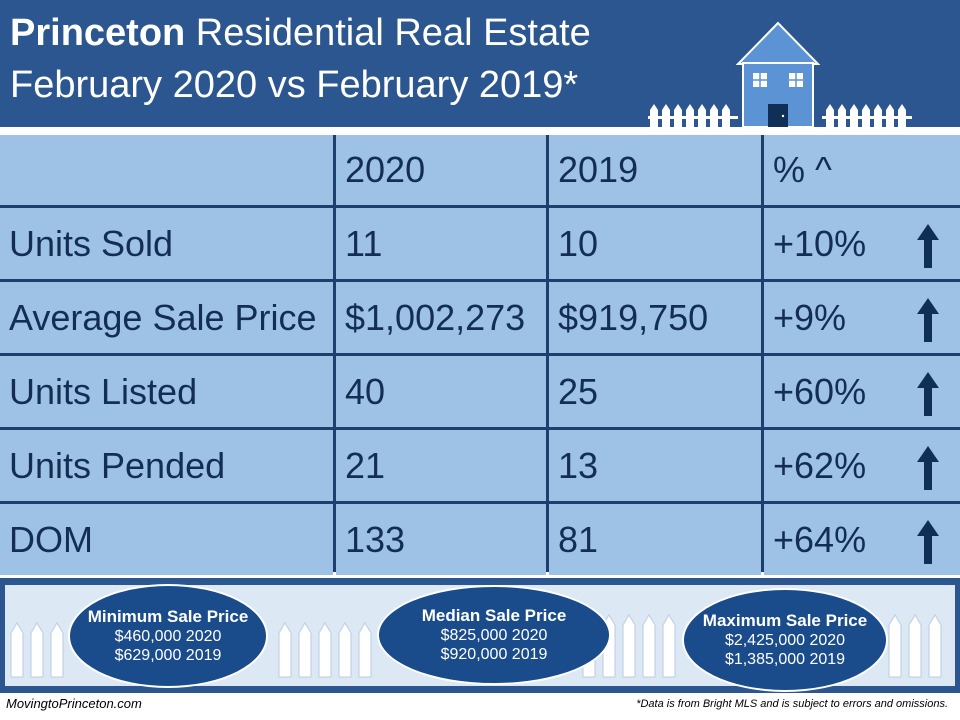 The height and width of the screenshot is (720, 960). Describe the element at coordinates (441, 465) in the screenshot. I see `cell-units-pended-2020: 21` at that location.